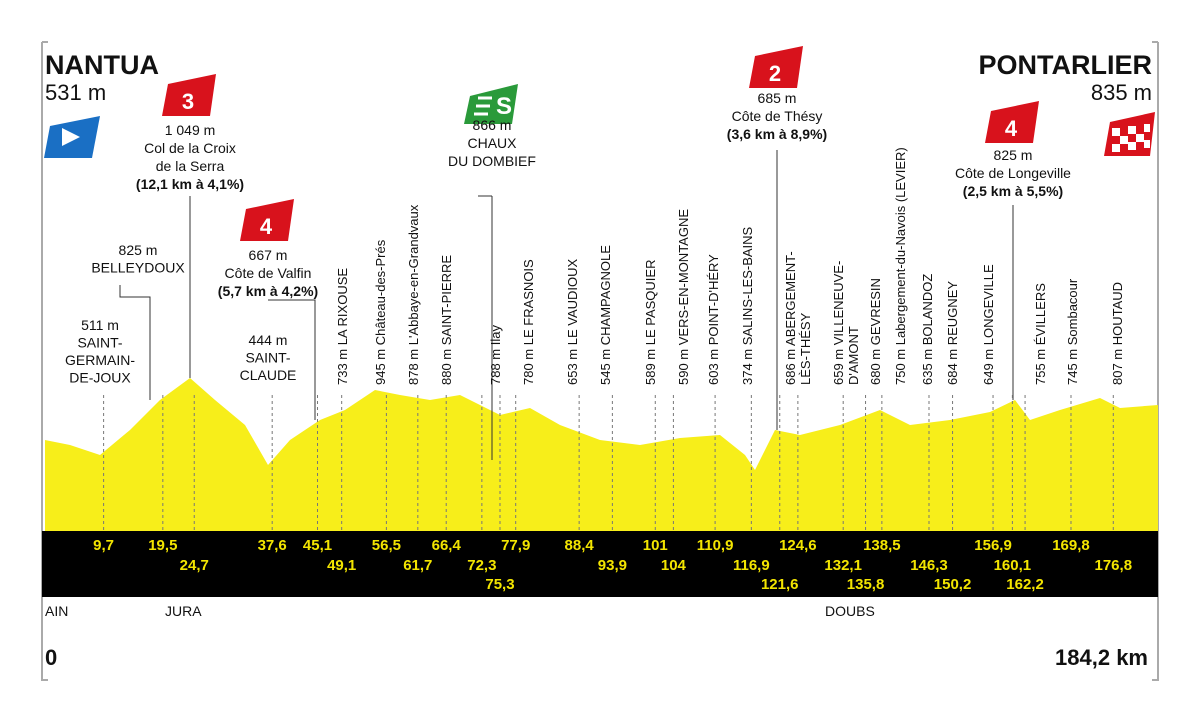 The width and height of the screenshot is (1200, 721). I want to click on vertical-place: 750 m Labergement-du-Navois (LEVIER), so click(900, 266).